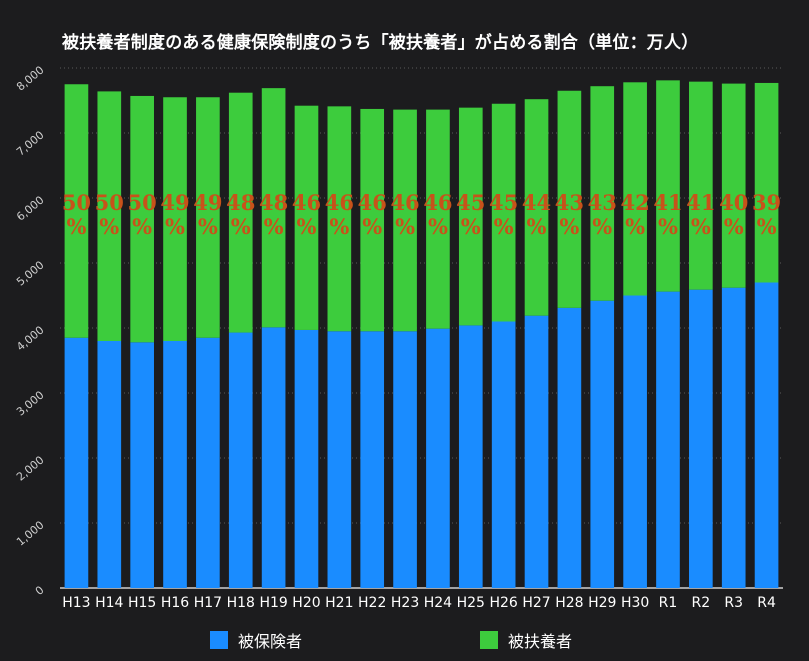 The image size is (809, 661). What do you see at coordinates (208, 603) in the screenshot?
I see `x-tick-label: H17` at bounding box center [208, 603].